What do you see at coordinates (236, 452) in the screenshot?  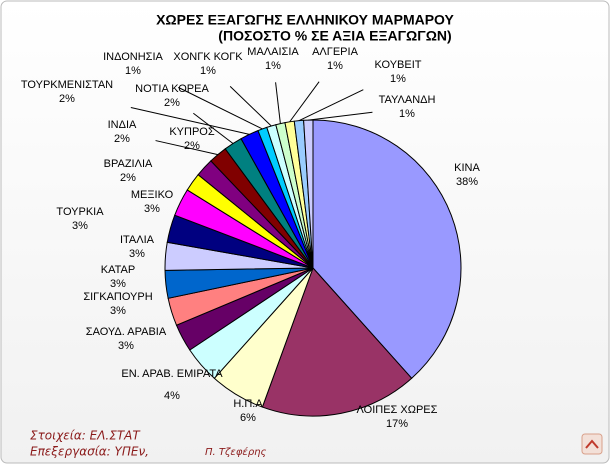 I see `author: Π. Τζεφέρης` at bounding box center [236, 452].